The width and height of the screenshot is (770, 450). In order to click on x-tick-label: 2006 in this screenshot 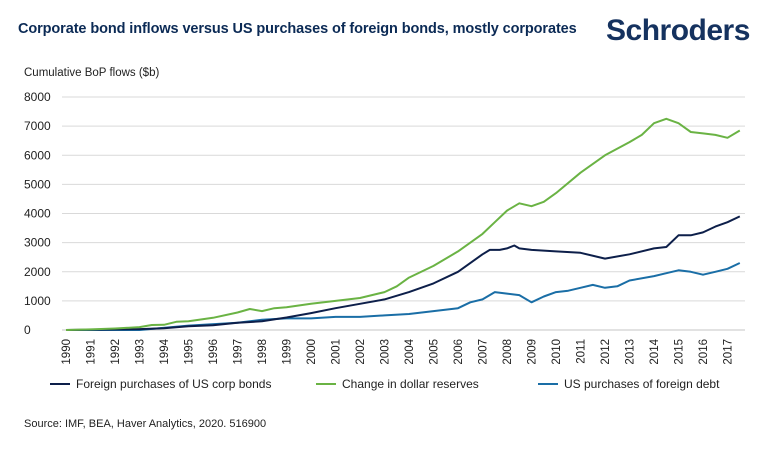, I will do `click(459, 352)`.